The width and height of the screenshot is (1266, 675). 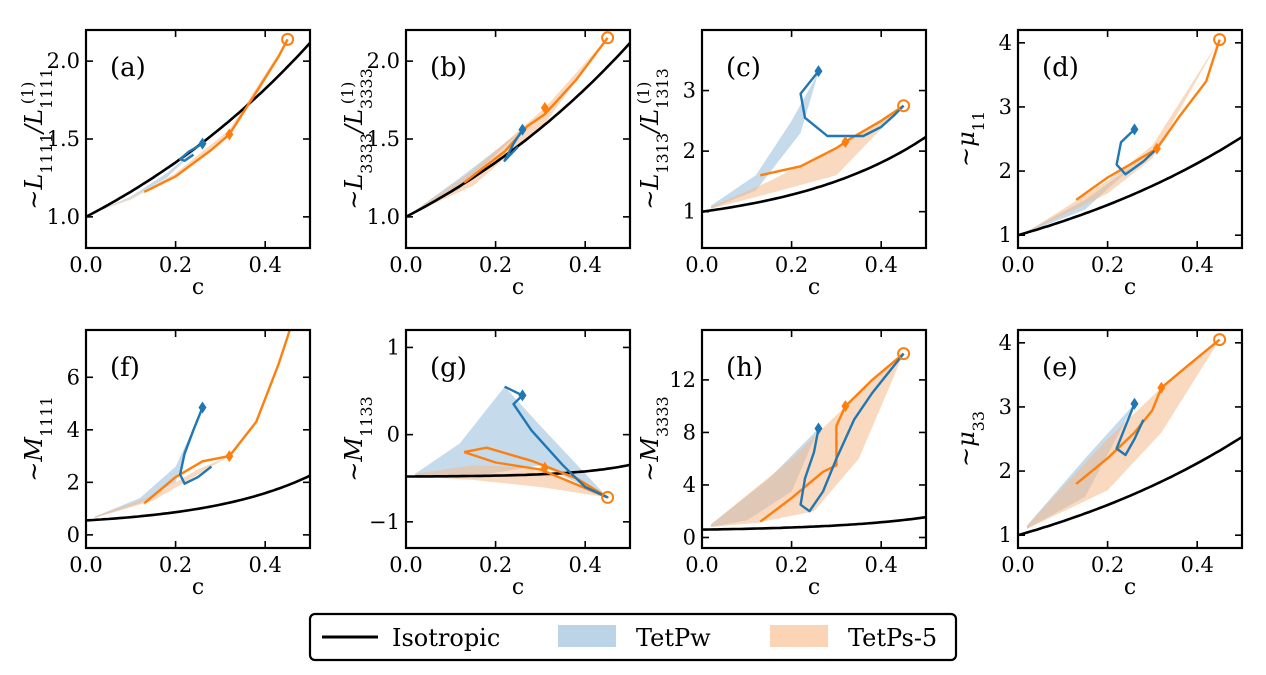 What do you see at coordinates (653, 139) in the screenshot?
I see `y-axis-label: ~L1313/L1313(1)` at bounding box center [653, 139].